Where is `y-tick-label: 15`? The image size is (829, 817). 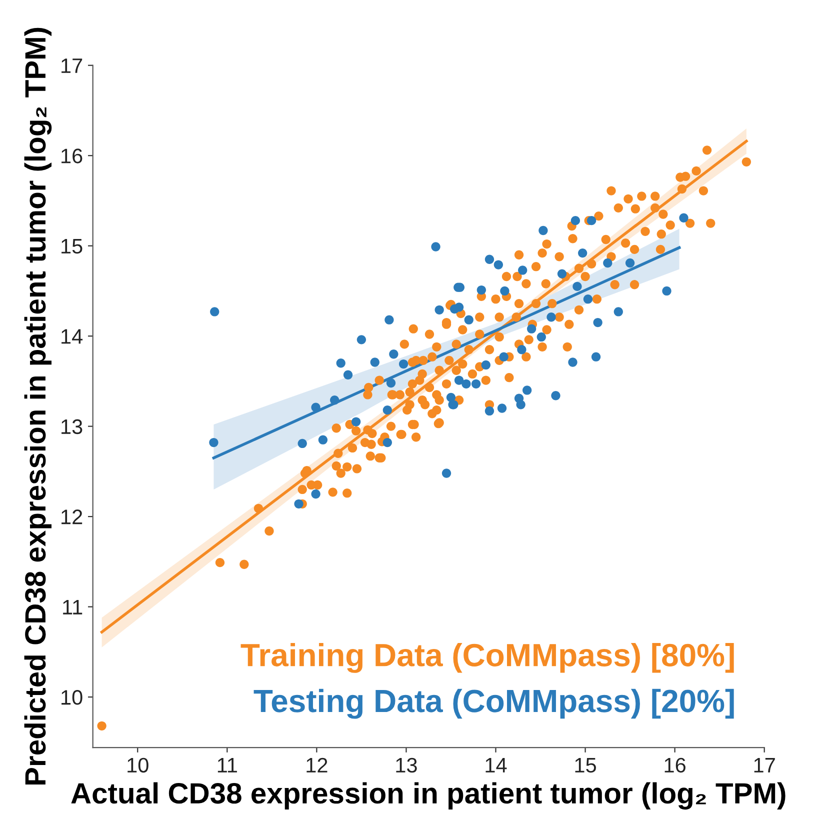 y-tick-label: 15 is located at coordinates (72, 246).